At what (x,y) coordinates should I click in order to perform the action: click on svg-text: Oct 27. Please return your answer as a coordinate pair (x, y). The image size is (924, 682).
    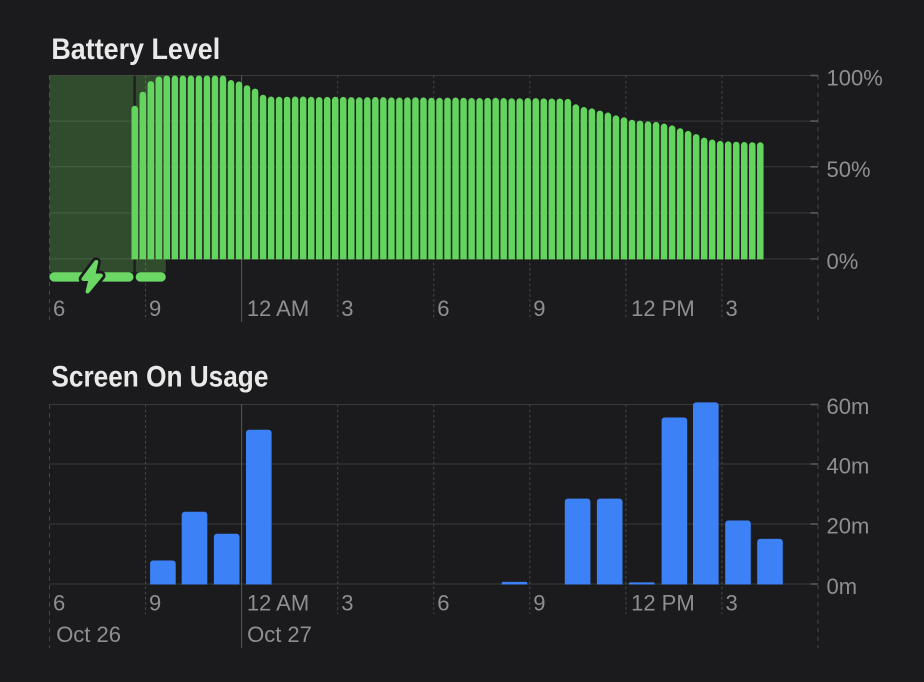
    Looking at the image, I should click on (279, 634).